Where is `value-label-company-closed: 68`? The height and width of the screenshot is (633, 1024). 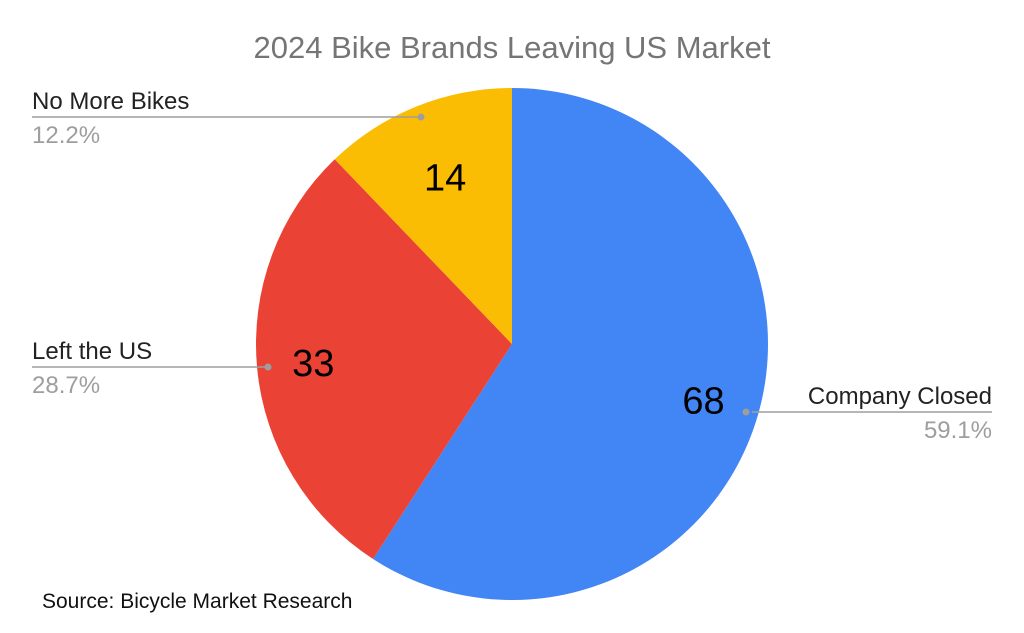 value-label-company-closed: 68 is located at coordinates (703, 401).